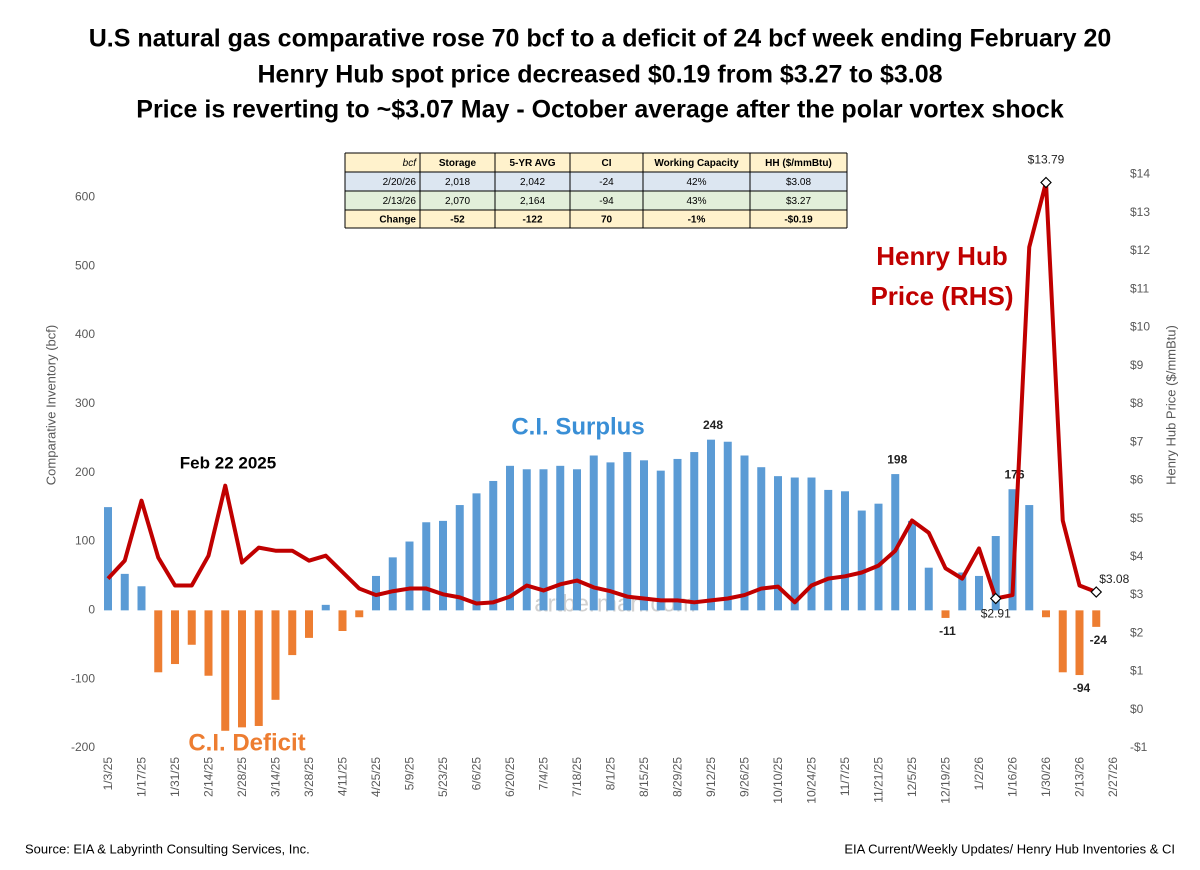 This screenshot has width=1200, height=870. Describe the element at coordinates (50, 405) in the screenshot. I see `y-axis-title: Comparative Inventory (bcf)` at that location.